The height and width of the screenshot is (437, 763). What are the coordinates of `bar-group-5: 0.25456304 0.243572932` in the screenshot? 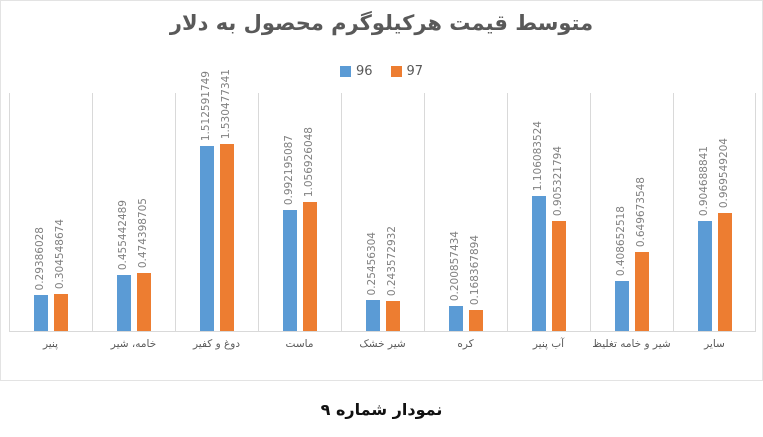 It's located at (382, 212).